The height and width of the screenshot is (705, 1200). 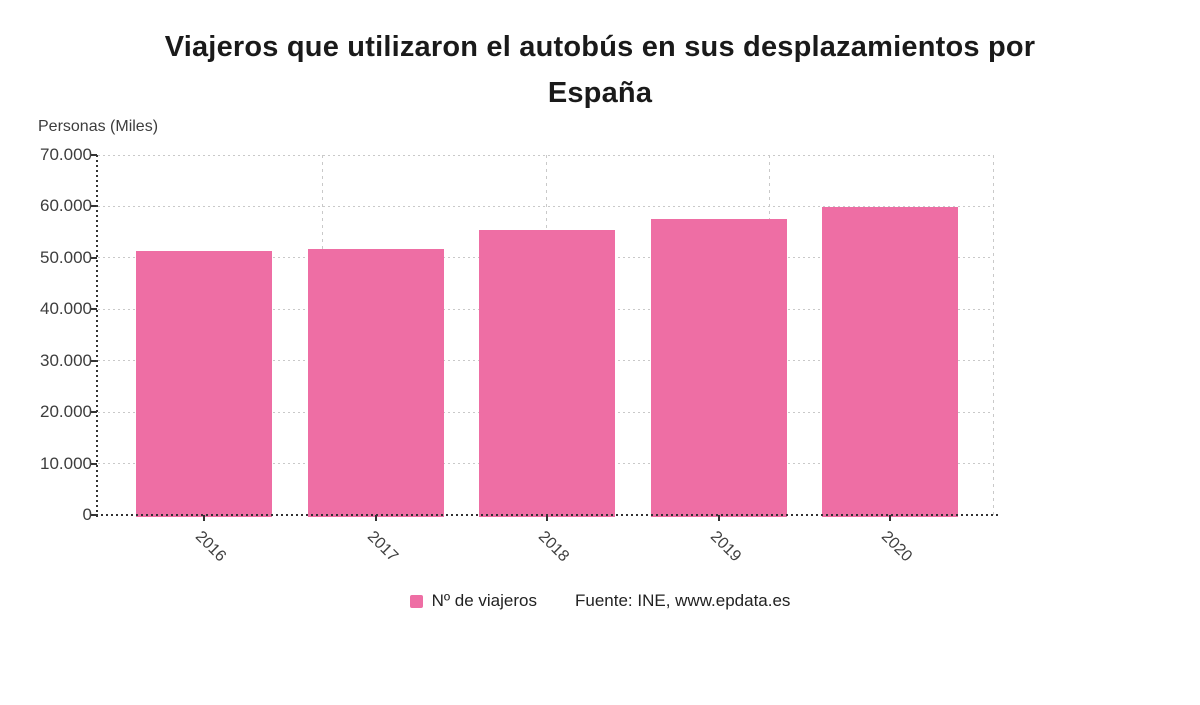 I want to click on y-axis-line, so click(x=97, y=336).